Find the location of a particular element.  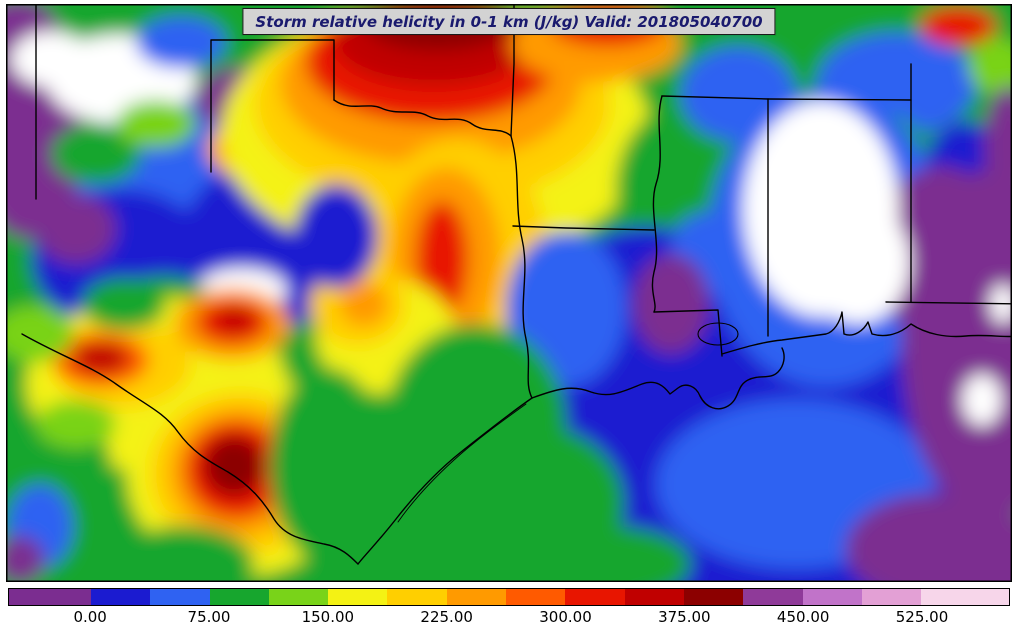

colorbar-tick-label: 75.00 is located at coordinates (209, 617).